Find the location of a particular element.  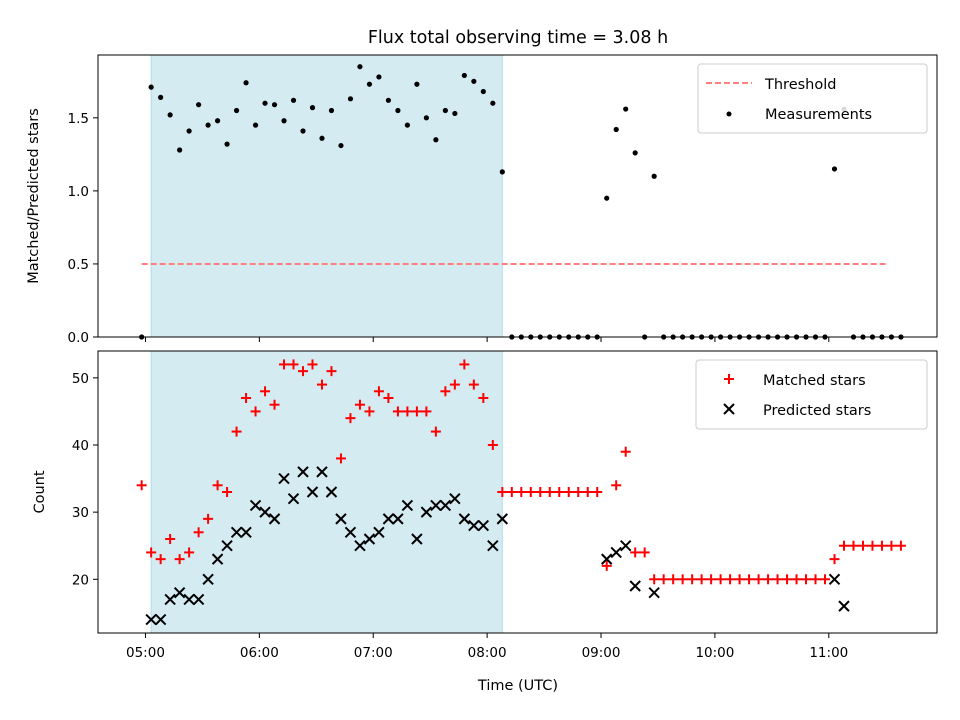

y-tick-label: 0.0 is located at coordinates (78, 338).